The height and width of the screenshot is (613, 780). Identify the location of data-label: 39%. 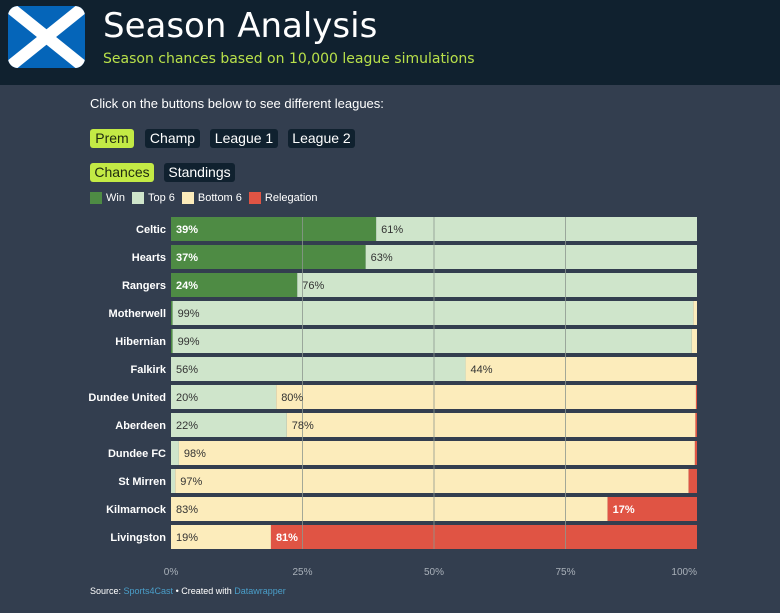
(187, 230).